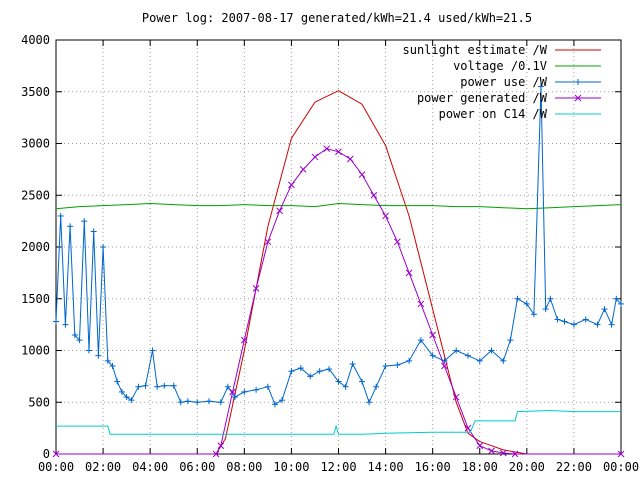 This screenshot has height=480, width=640. I want to click on y-tick-label: 2000, so click(35, 247).